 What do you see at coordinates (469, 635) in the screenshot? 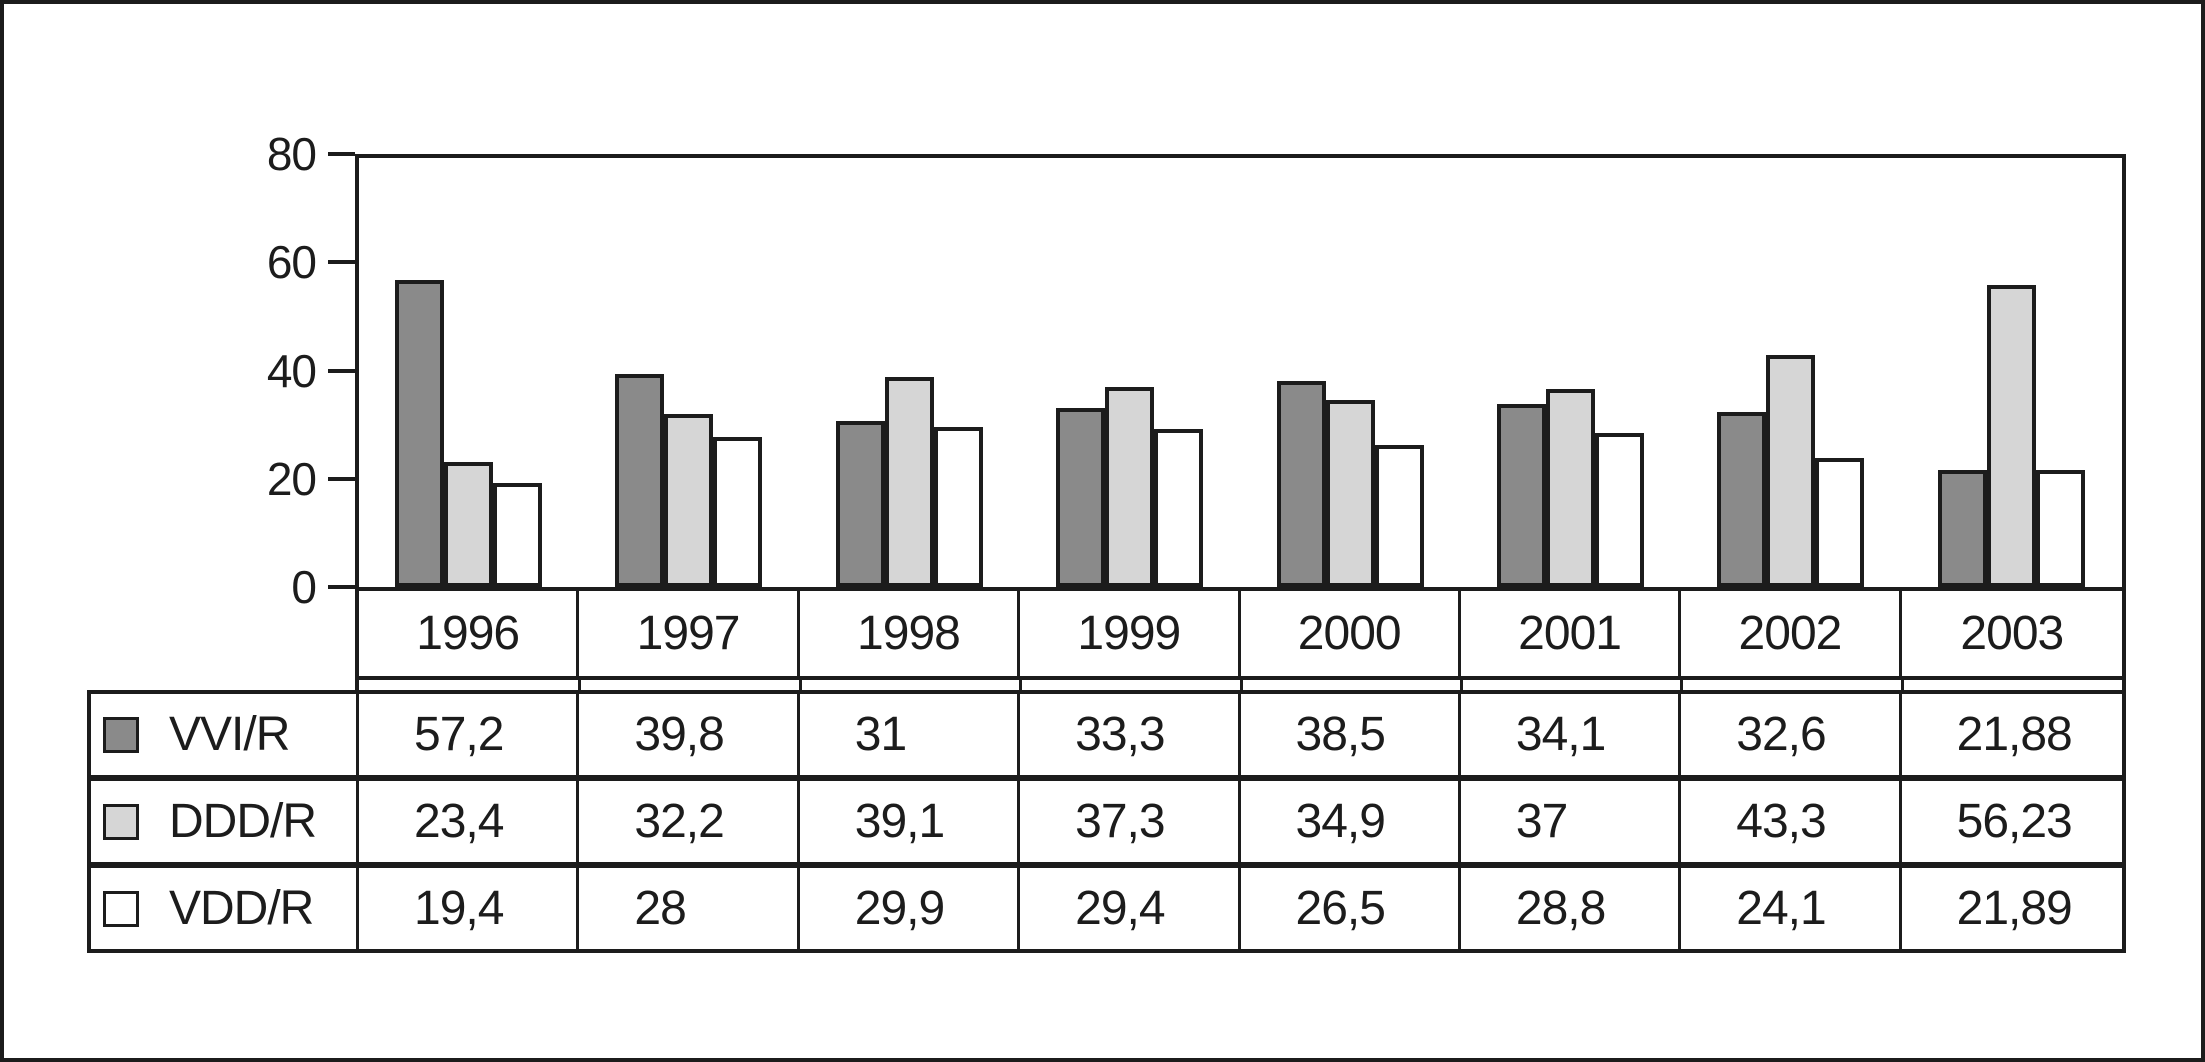
I see `year-header-1996: 1996` at bounding box center [469, 635].